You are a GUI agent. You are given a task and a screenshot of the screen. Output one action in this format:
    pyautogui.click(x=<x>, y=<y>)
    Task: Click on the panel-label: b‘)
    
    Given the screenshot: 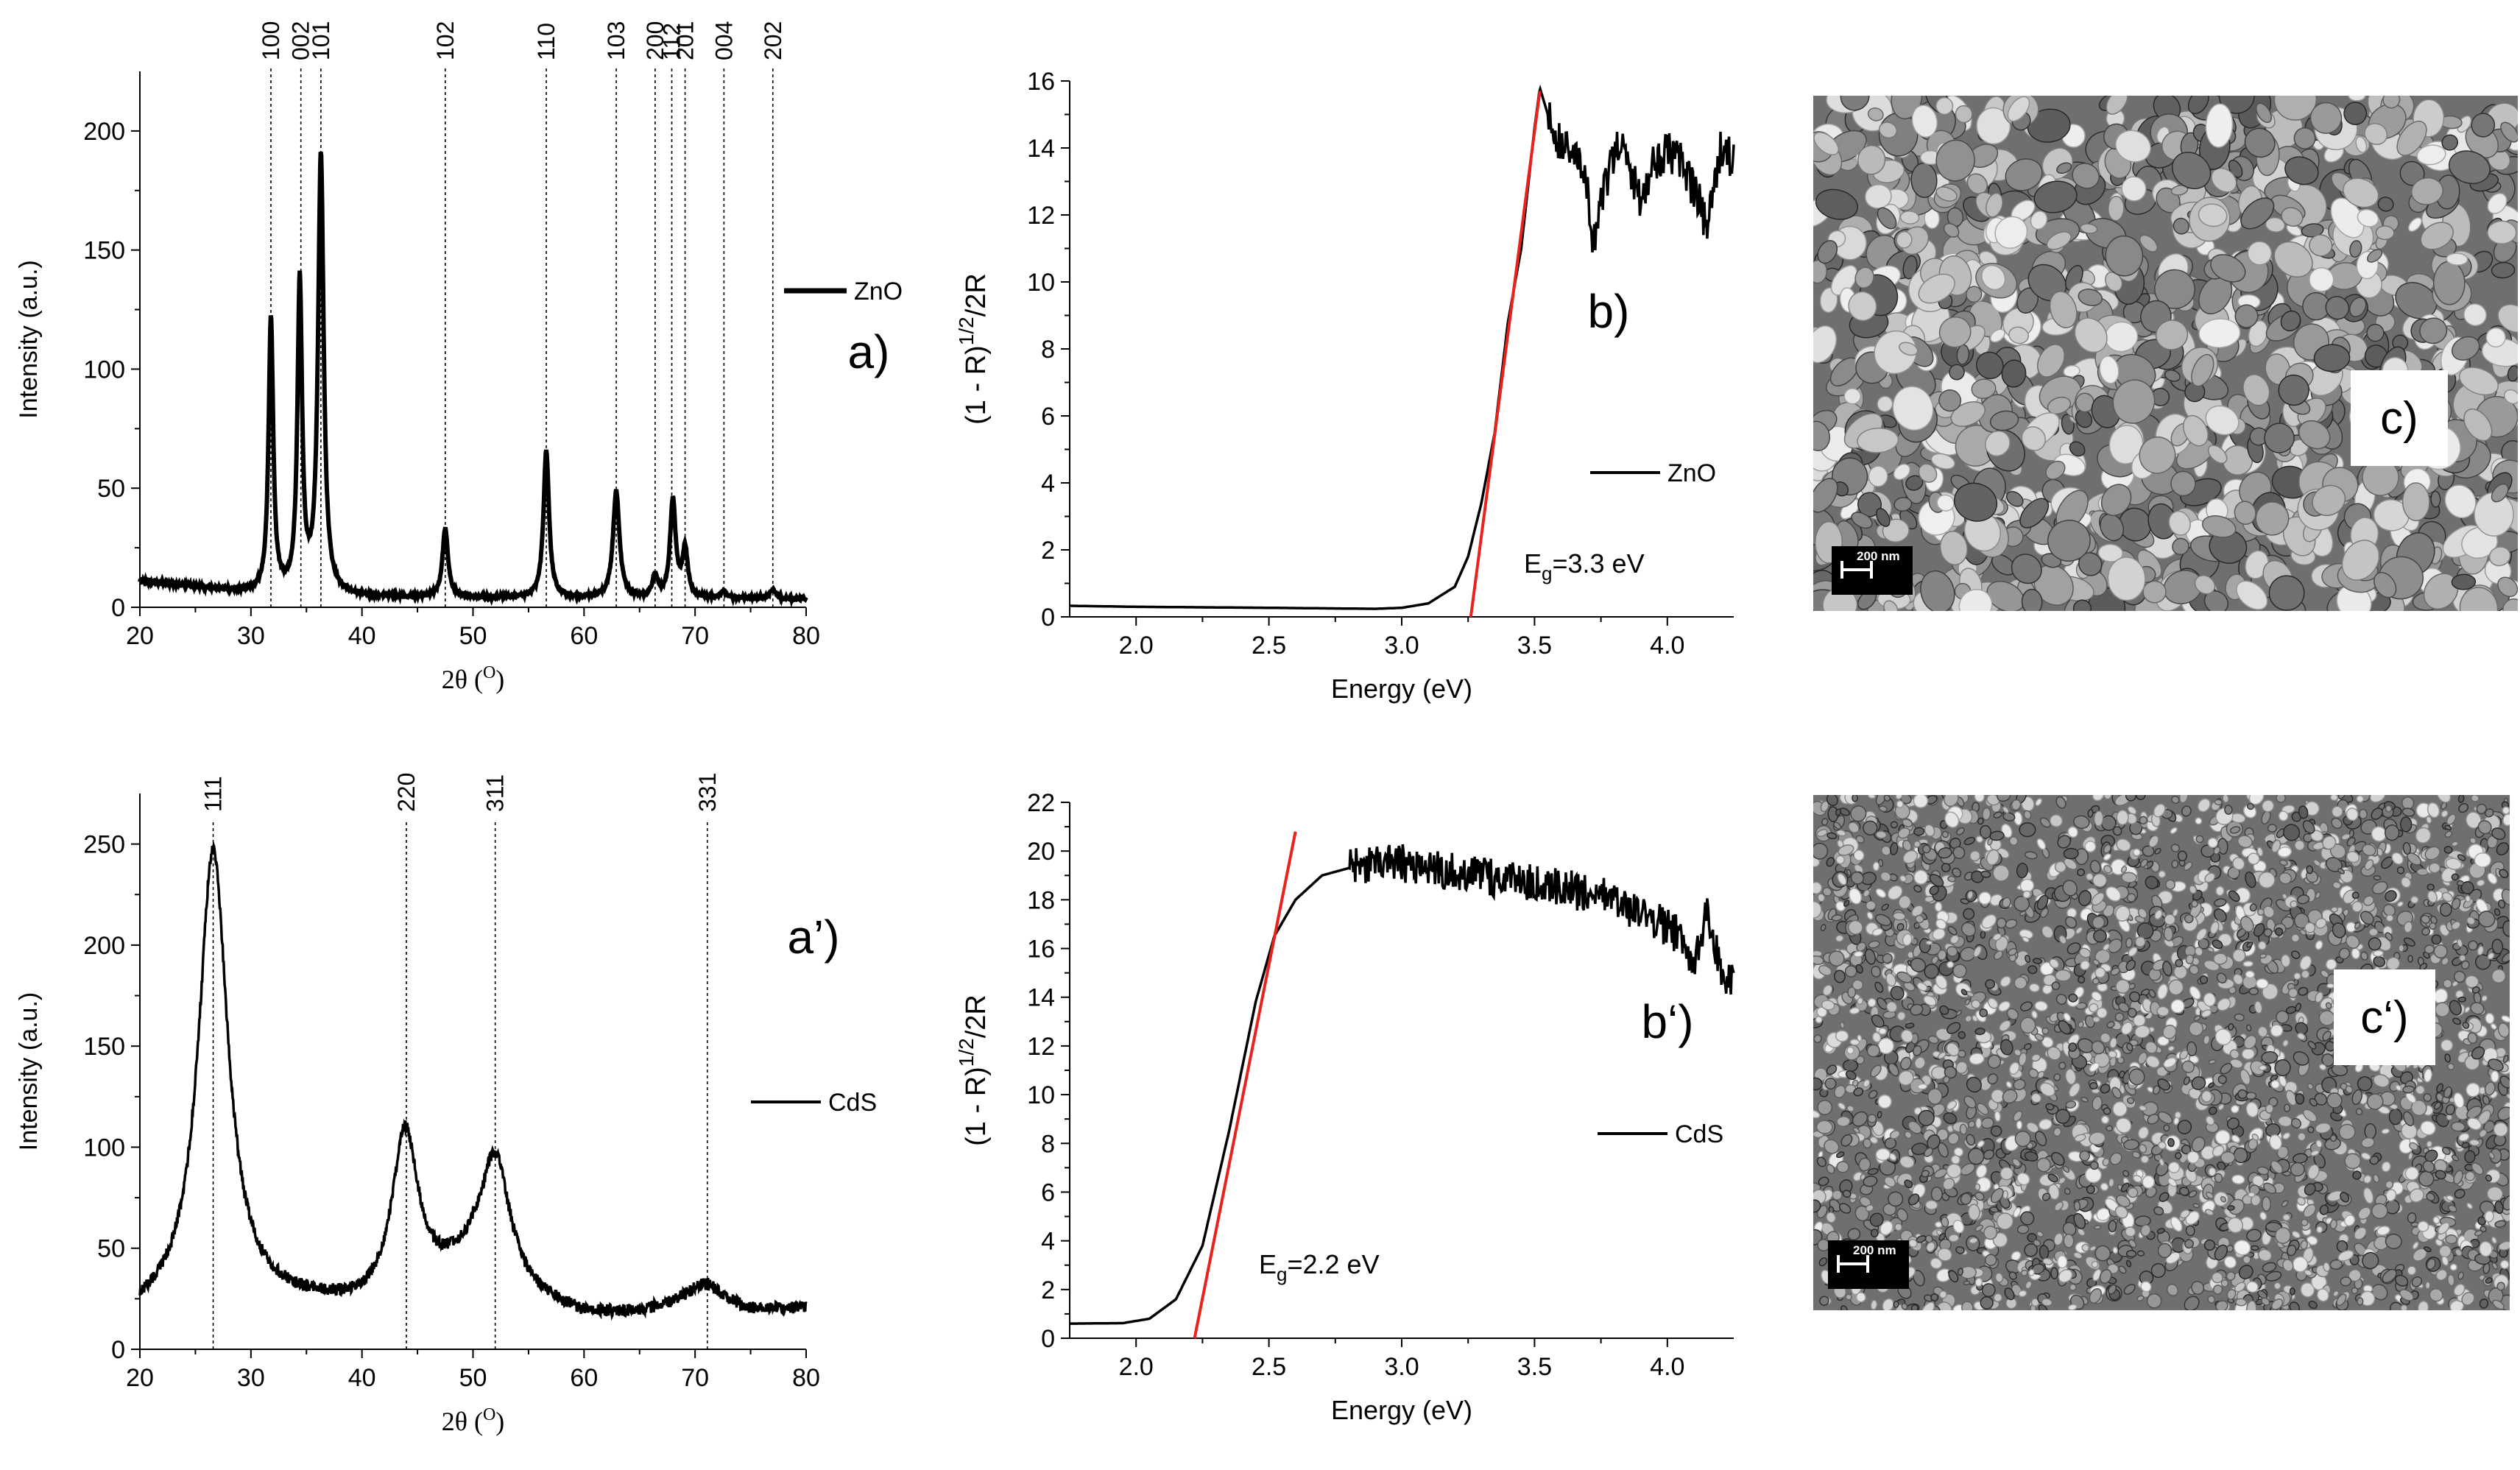 What is the action you would take?
    pyautogui.click(x=1667, y=1021)
    